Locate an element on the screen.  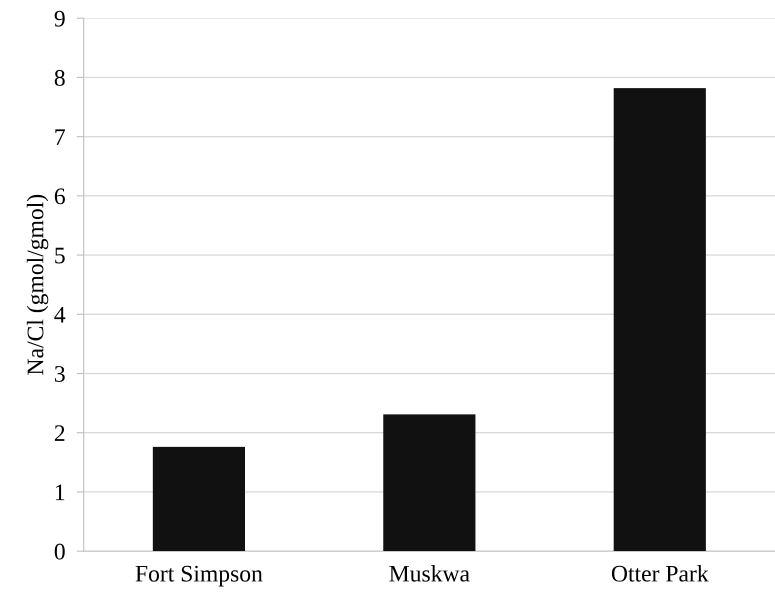
y-tick-label: 9 is located at coordinates (59, 18).